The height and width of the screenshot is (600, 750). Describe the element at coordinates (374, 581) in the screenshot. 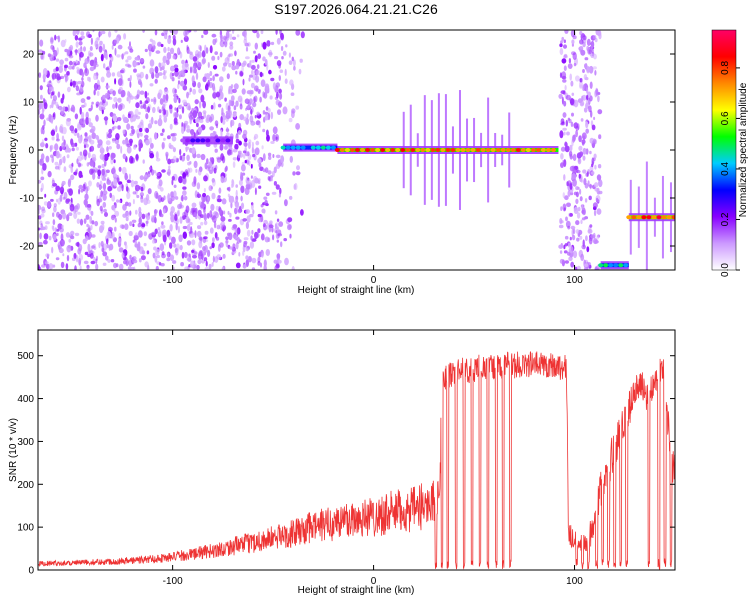

I see `x-tick-label: 0` at that location.